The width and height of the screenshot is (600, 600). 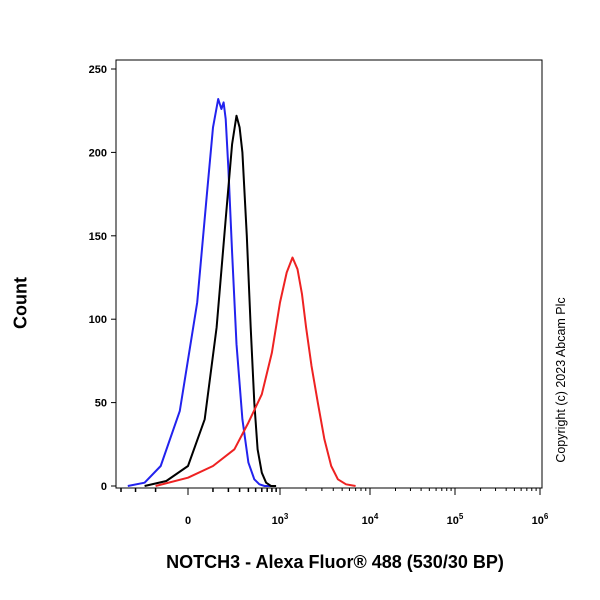 I want to click on y-tick-label: 50, so click(x=101, y=404).